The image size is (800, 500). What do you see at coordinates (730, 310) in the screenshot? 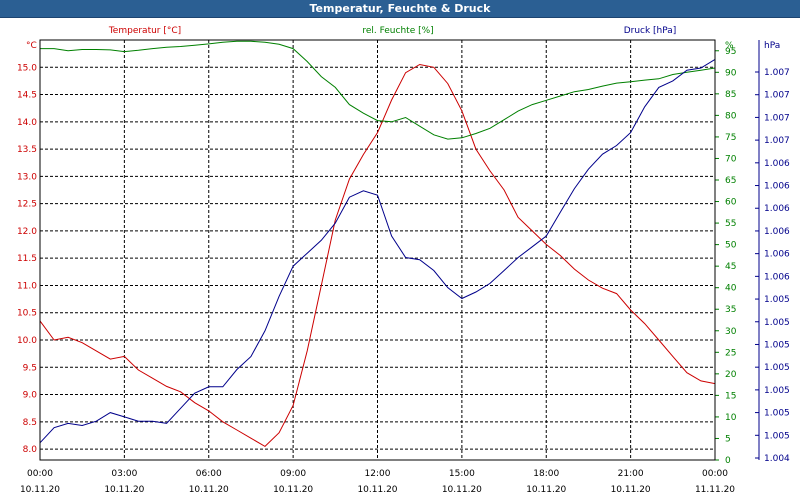
I see `humidity-tick-label: 35` at bounding box center [730, 310].